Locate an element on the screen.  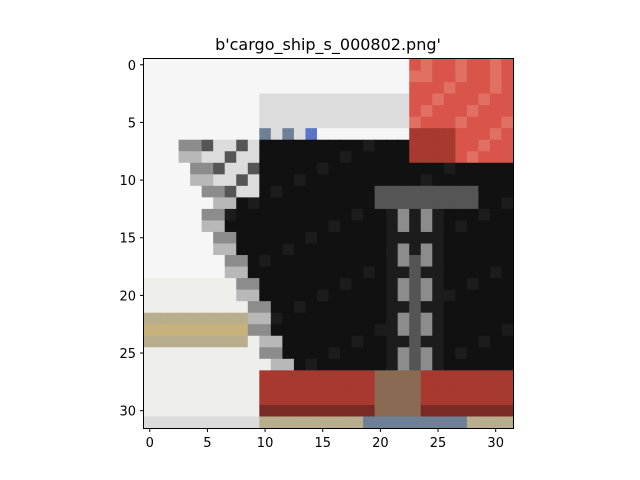
x-tick-label: 5 is located at coordinates (207, 443).